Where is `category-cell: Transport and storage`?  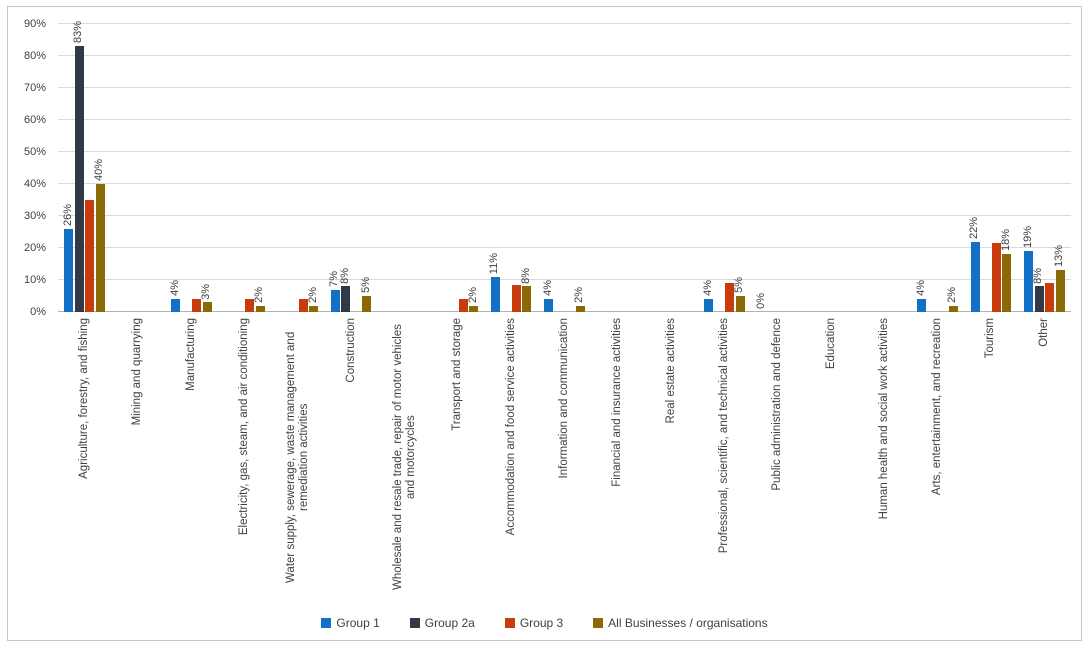
category-cell: Transport and storage is located at coordinates (457, 460).